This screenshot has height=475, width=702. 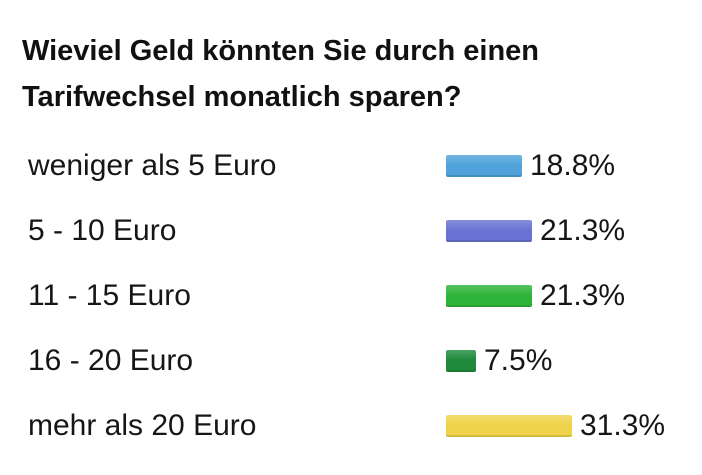 What do you see at coordinates (351, 361) in the screenshot?
I see `poll-option-row: 16 - 20 Euro 7.5%` at bounding box center [351, 361].